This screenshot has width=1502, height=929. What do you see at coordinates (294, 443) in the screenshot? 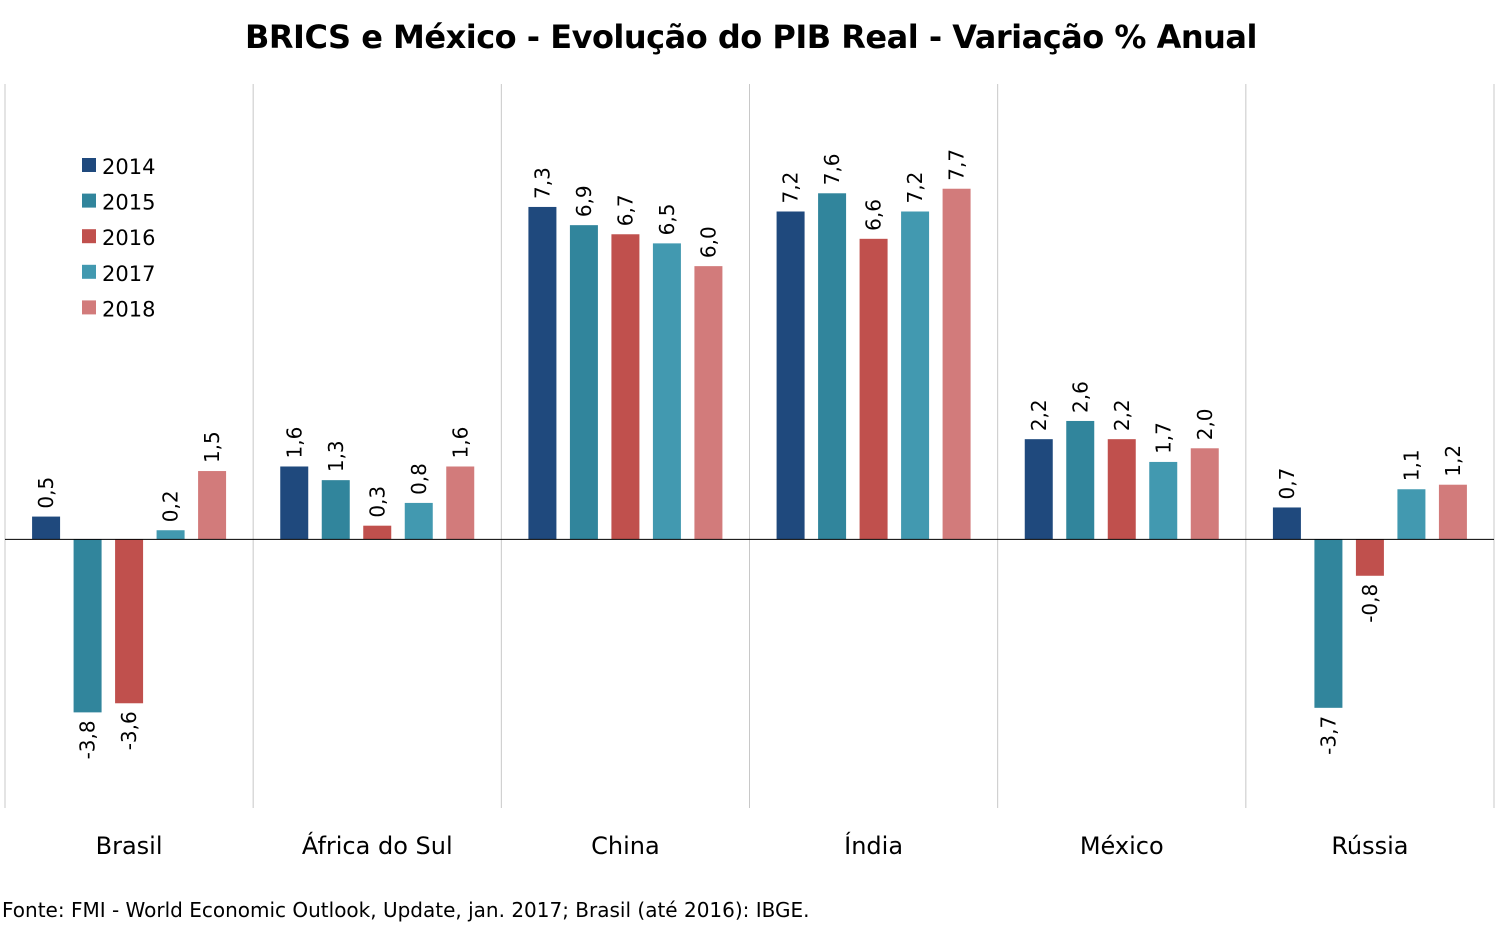
I see `data-label-2014: 1,6` at bounding box center [294, 443].